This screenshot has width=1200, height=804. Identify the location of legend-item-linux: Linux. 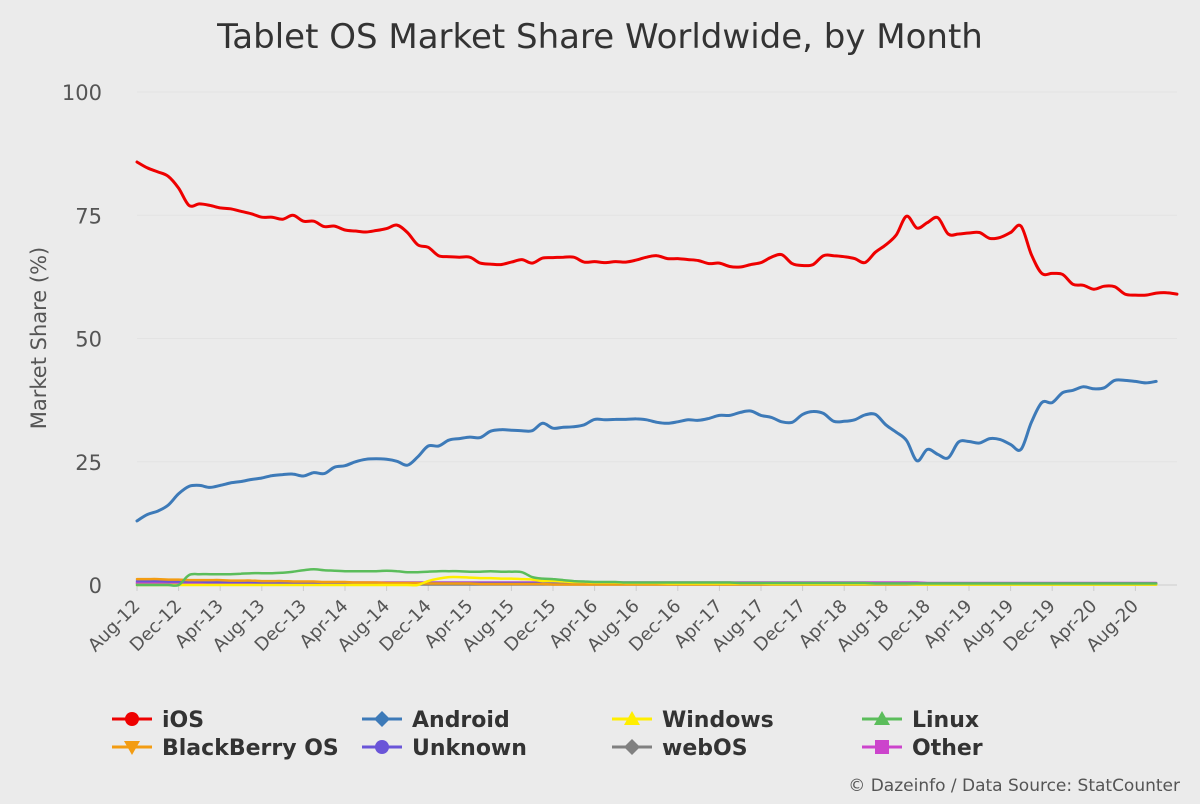
(920, 720).